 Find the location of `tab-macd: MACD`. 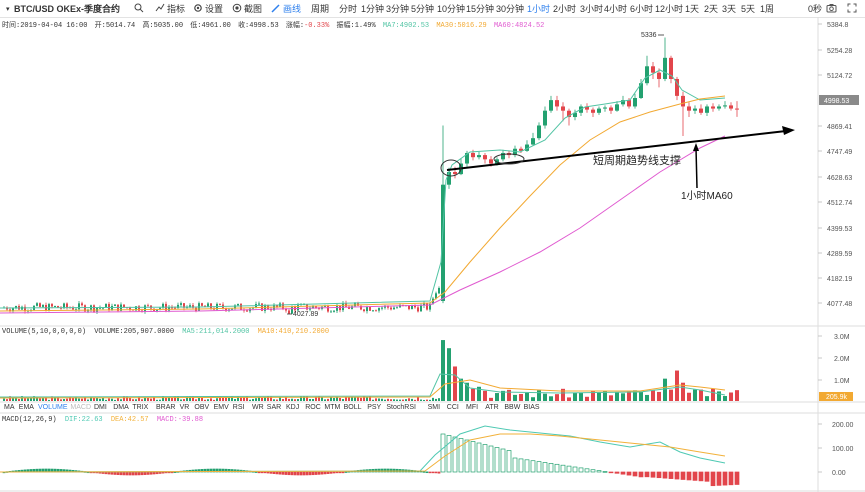

tab-macd: MACD is located at coordinates (81, 407).